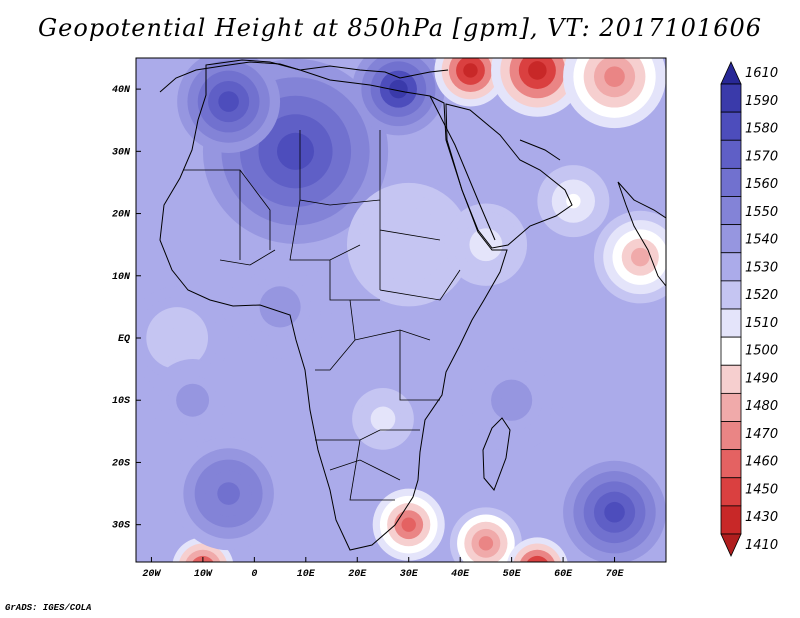  Describe the element at coordinates (304, 77) in the screenshot. I see `europe-outline` at that location.